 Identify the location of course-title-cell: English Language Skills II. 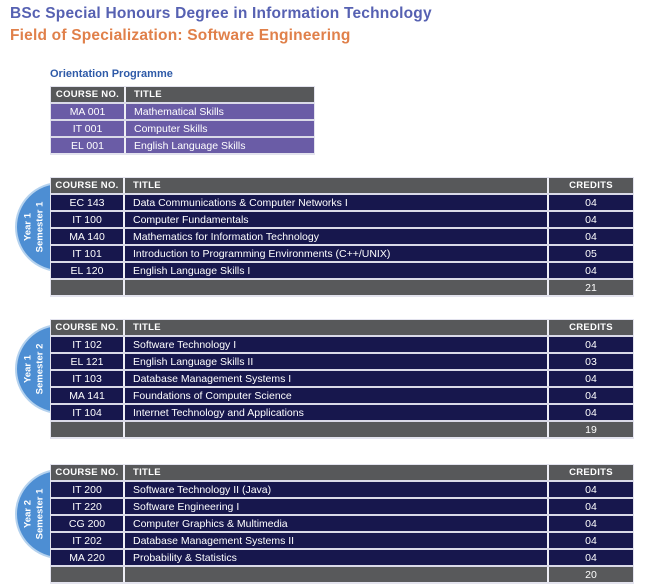
(335, 361).